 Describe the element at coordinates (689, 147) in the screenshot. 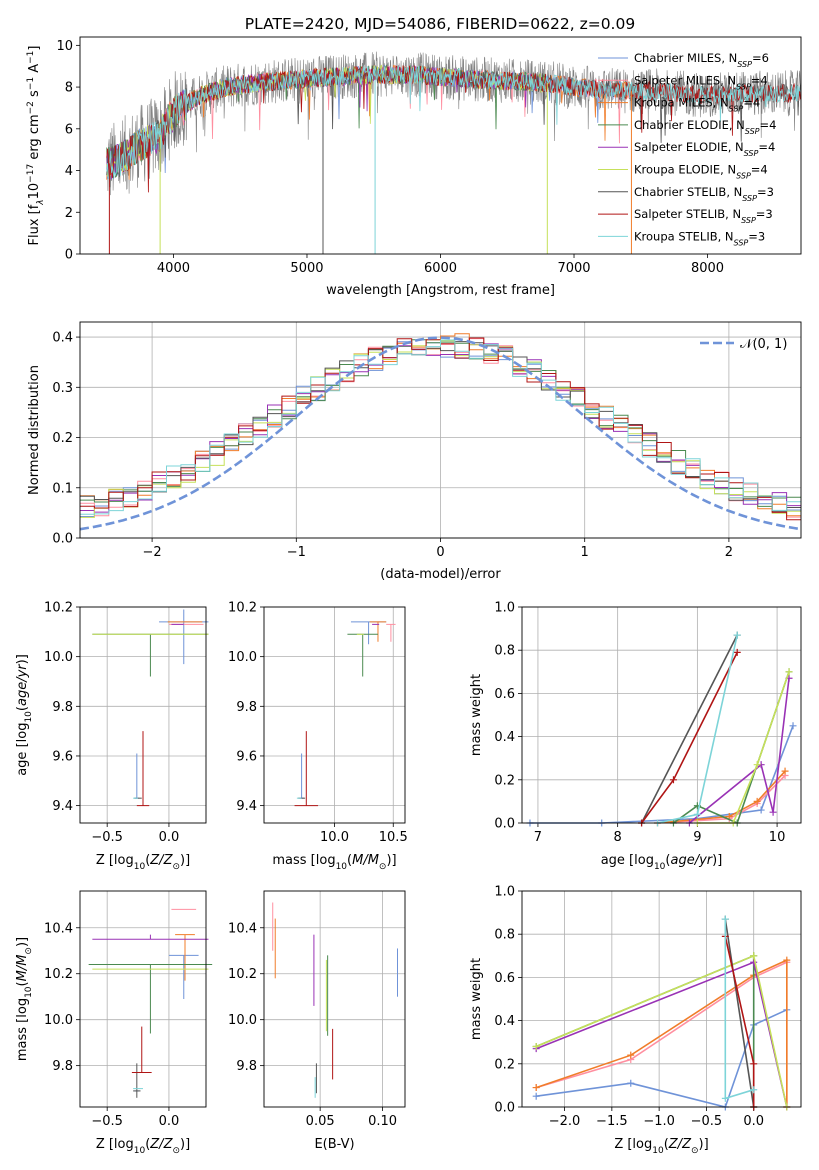

I see `legend-text: Salpeter ELODIE, N` at that location.